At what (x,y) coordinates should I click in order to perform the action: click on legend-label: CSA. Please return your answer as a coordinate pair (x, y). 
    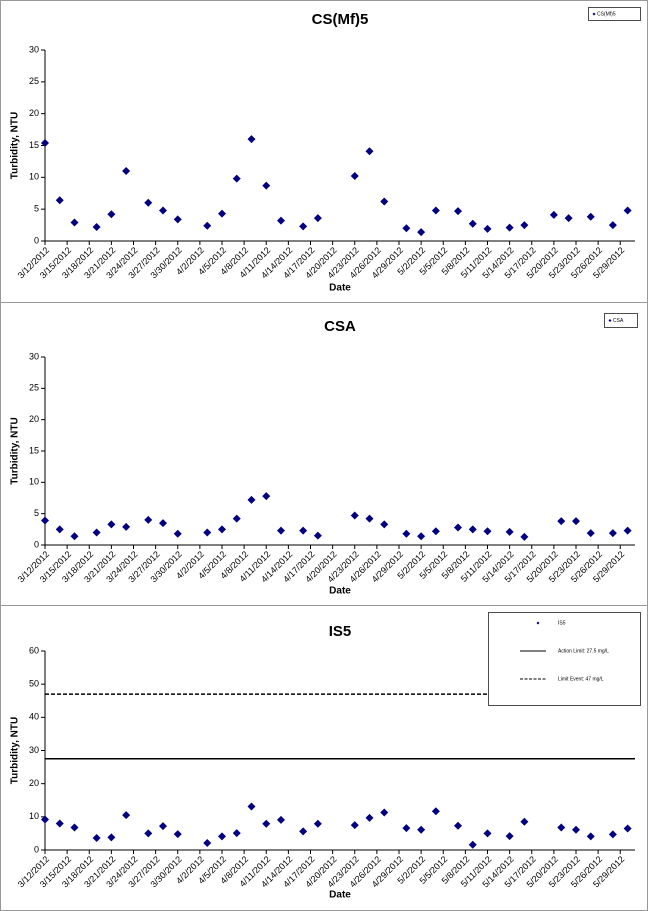
    Looking at the image, I should click on (618, 321).